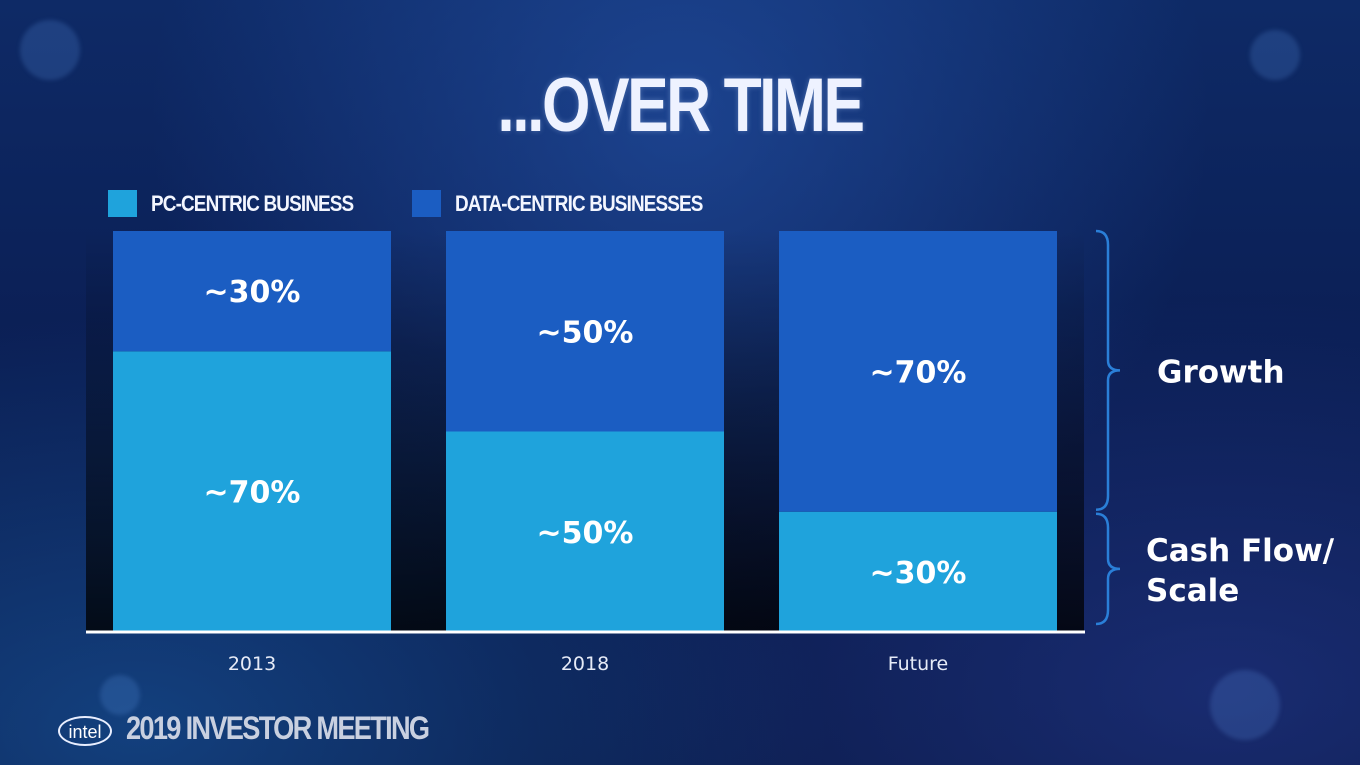 Image resolution: width=1360 pixels, height=765 pixels. I want to click on intel-logo: intel, so click(85, 731).